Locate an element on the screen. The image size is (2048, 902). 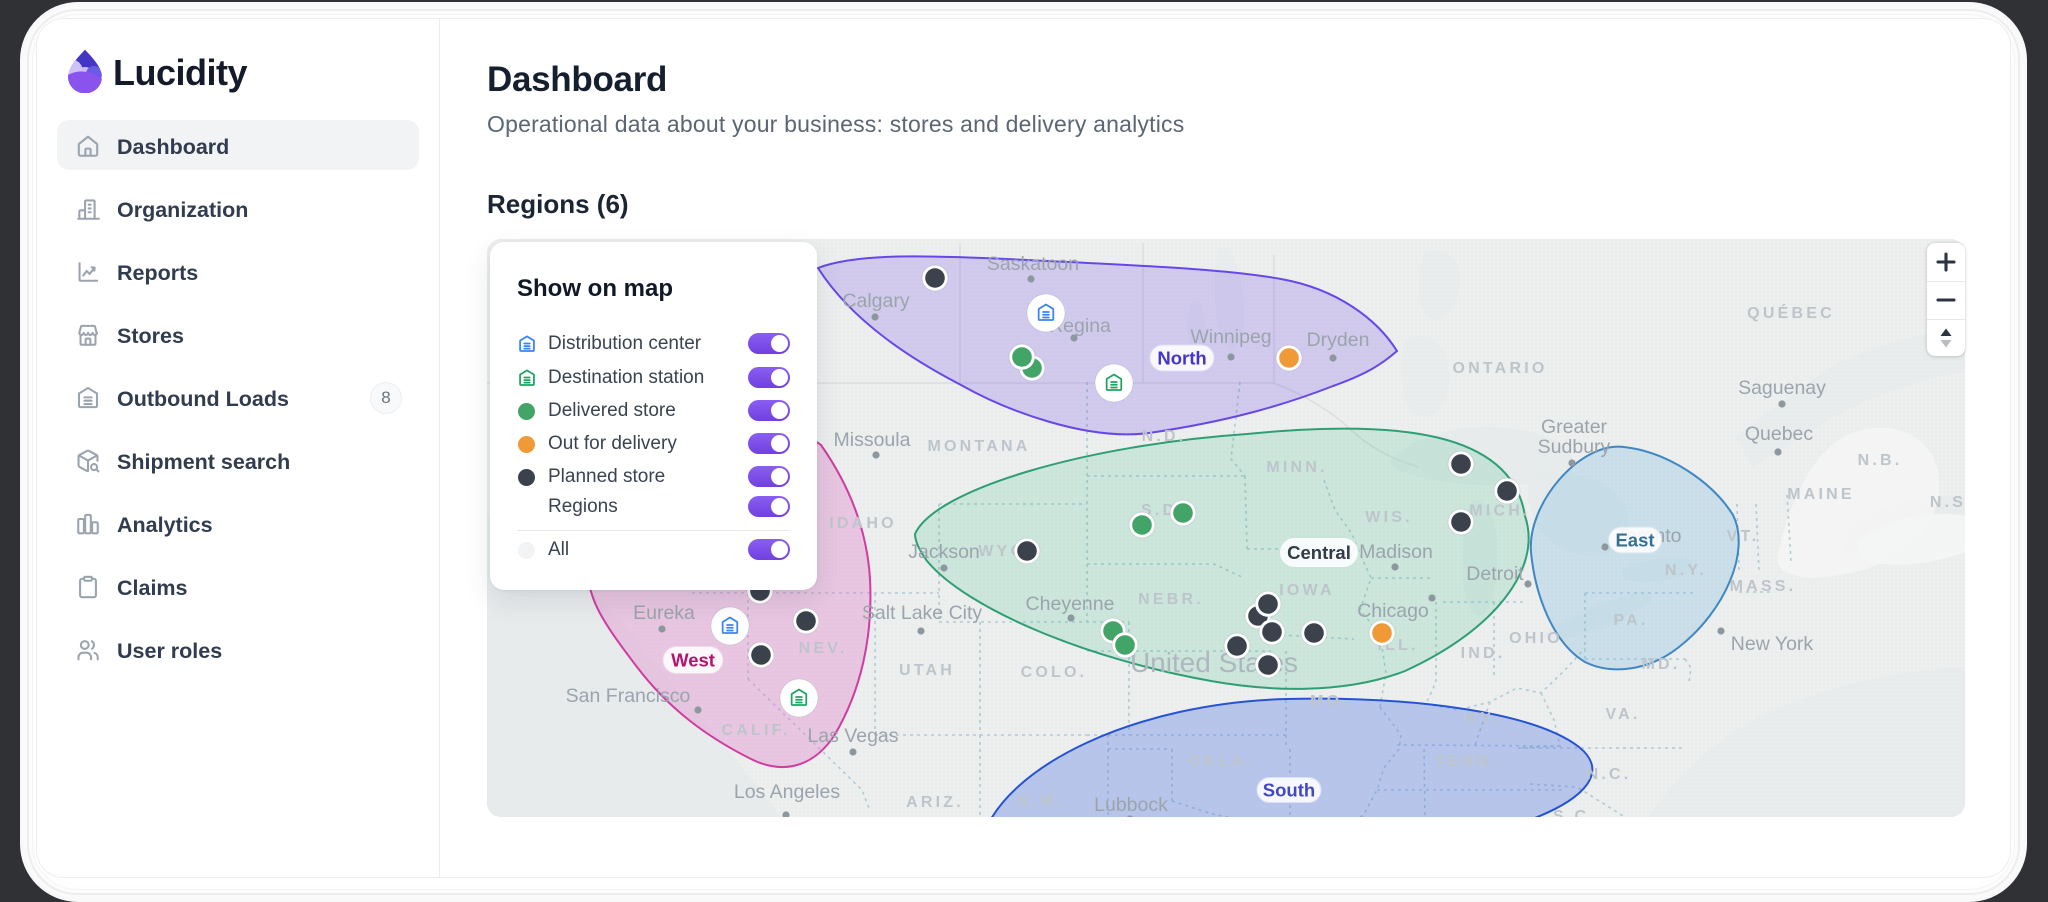
svg-text: Chicago is located at coordinates (1393, 611).